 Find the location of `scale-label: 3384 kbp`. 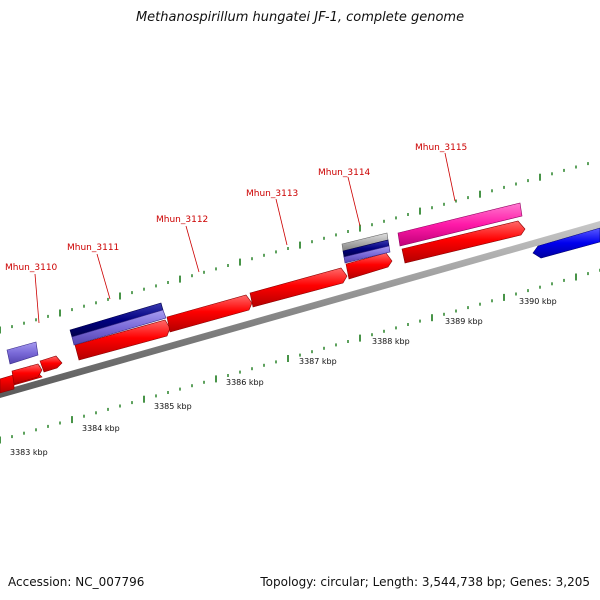

scale-label: 3384 kbp is located at coordinates (101, 428).